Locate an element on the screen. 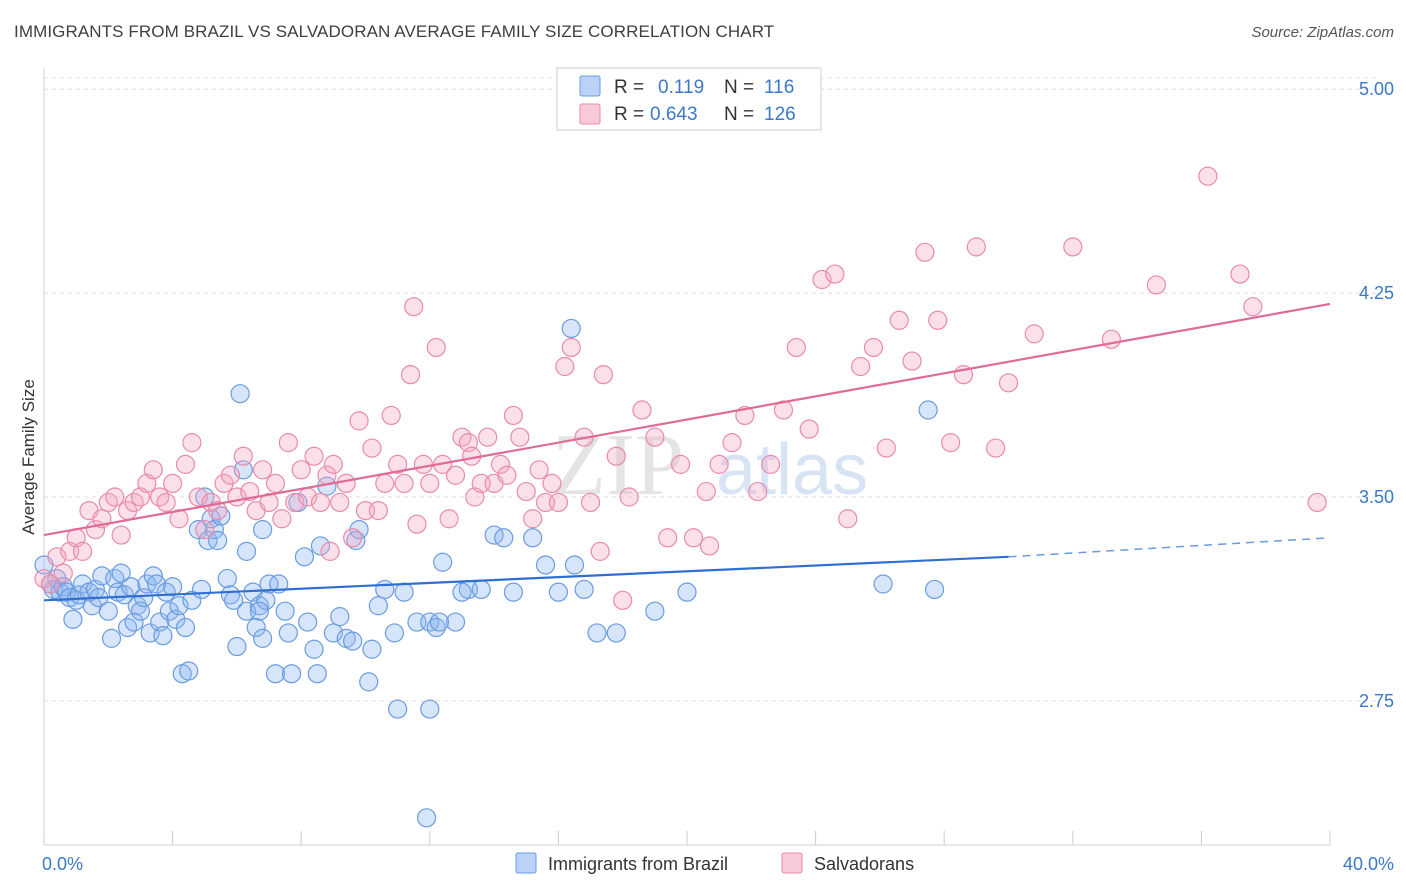  legend-swatch-brazil is located at coordinates (590, 86).